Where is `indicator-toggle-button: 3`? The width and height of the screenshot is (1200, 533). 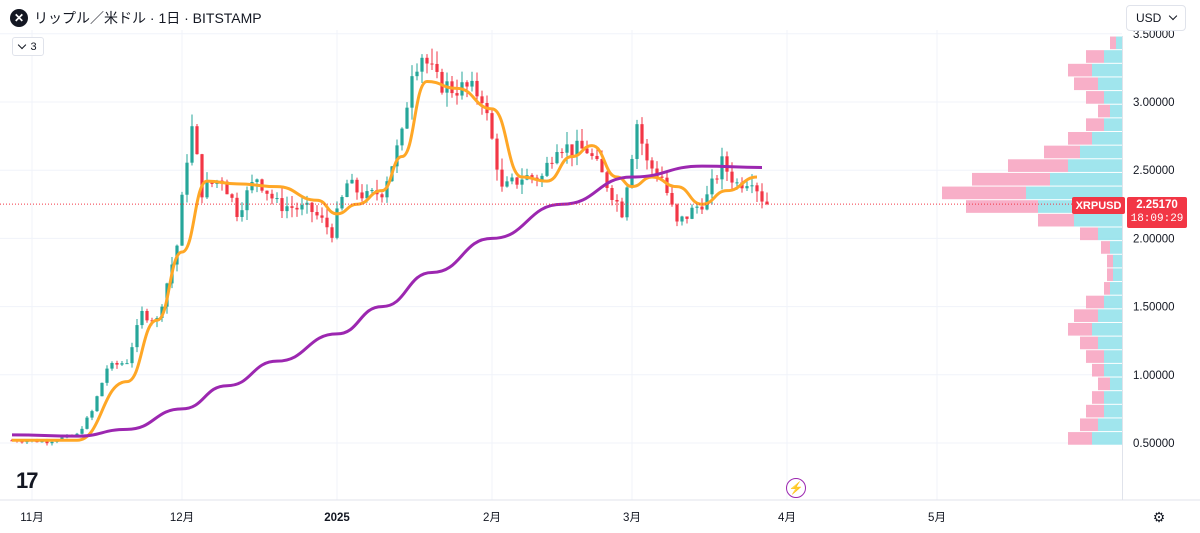 indicator-toggle-button: 3 is located at coordinates (28, 46).